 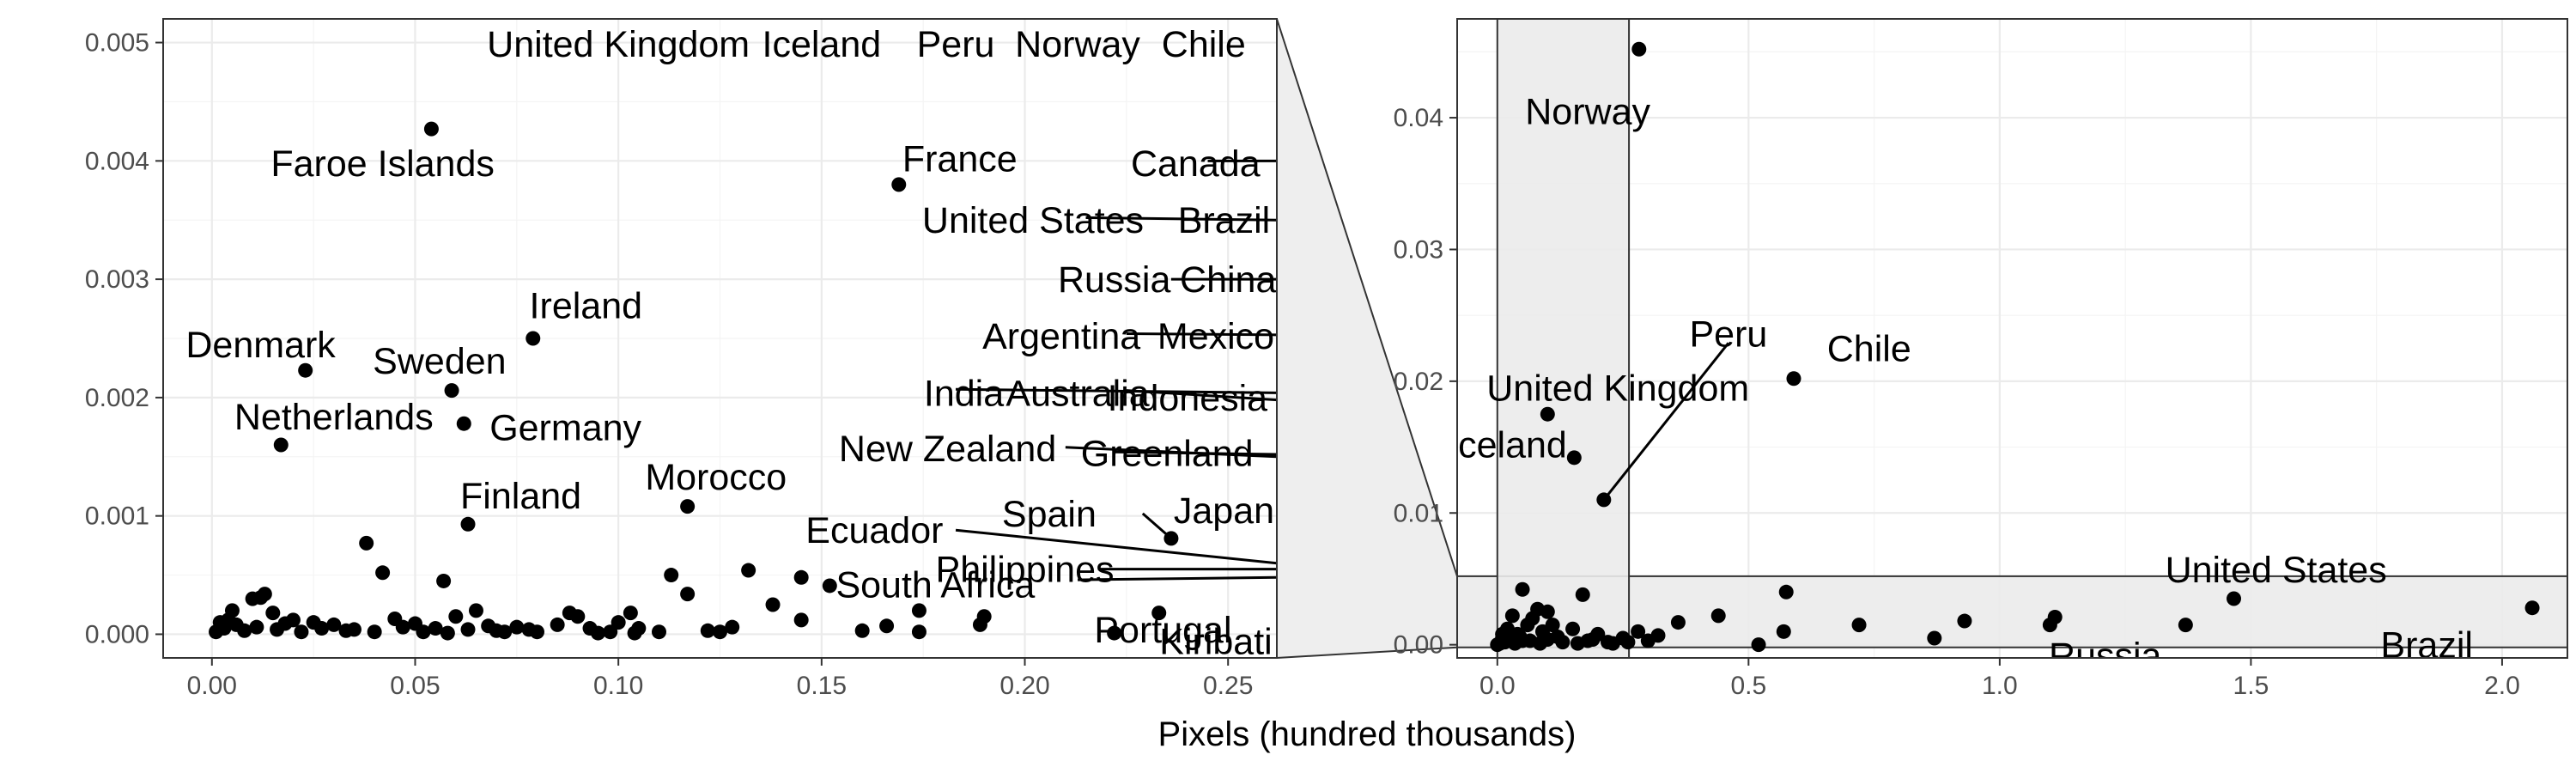 I want to click on point-label: Sweden, so click(x=440, y=361).